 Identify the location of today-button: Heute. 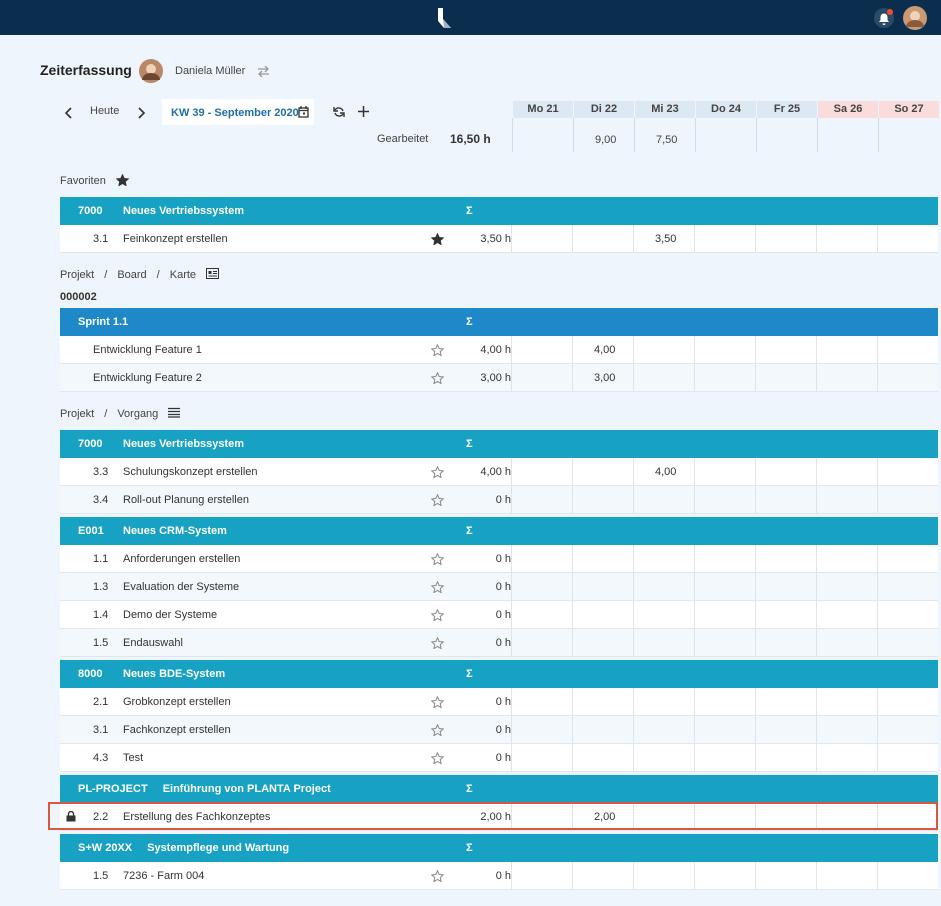
(105, 111).